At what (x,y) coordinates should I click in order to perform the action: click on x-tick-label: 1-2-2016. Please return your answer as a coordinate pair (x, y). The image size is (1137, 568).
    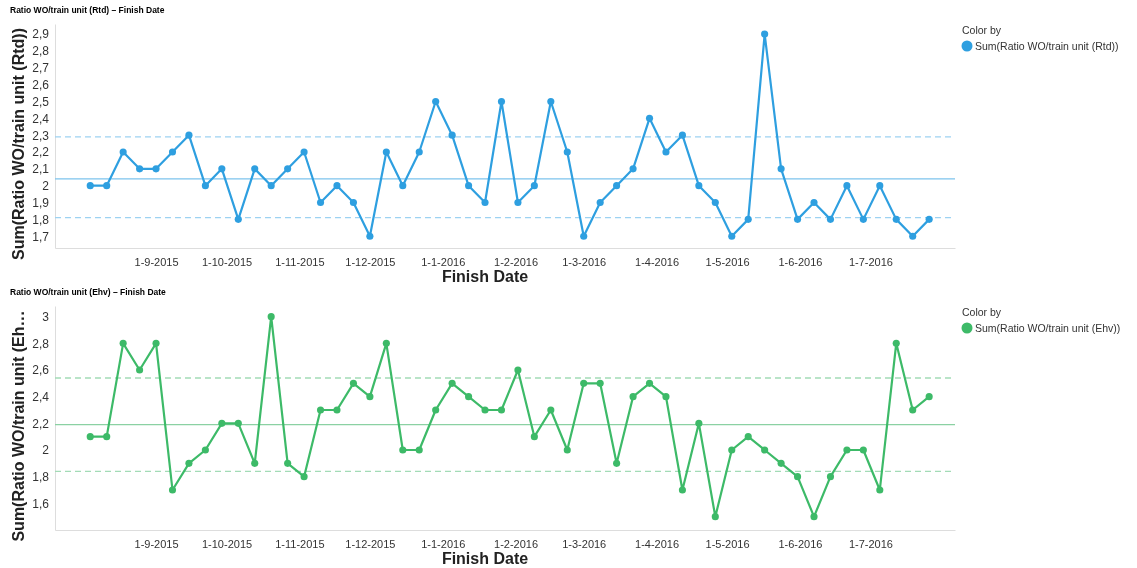
    Looking at the image, I should click on (516, 261).